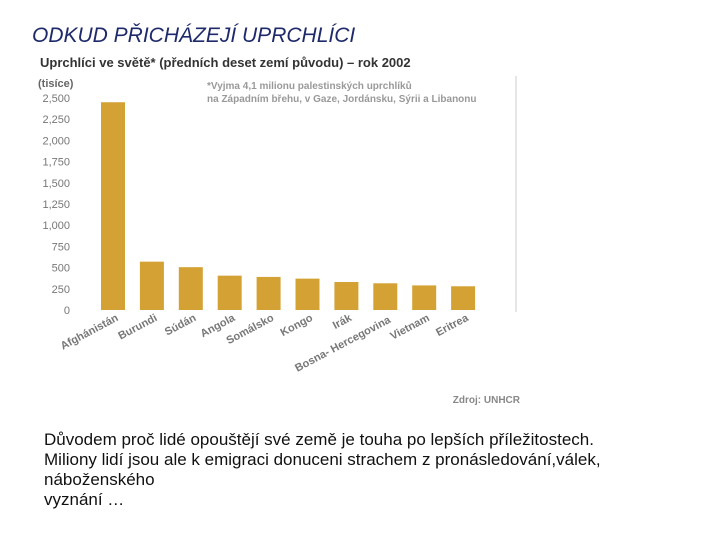  Describe the element at coordinates (56, 163) in the screenshot. I see `y-tick-label: 1,750` at that location.